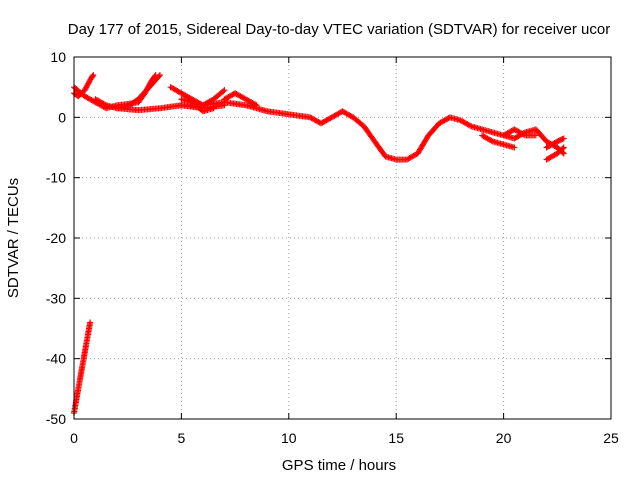 The height and width of the screenshot is (480, 640). I want to click on y-tick-label: -10, so click(56, 178).